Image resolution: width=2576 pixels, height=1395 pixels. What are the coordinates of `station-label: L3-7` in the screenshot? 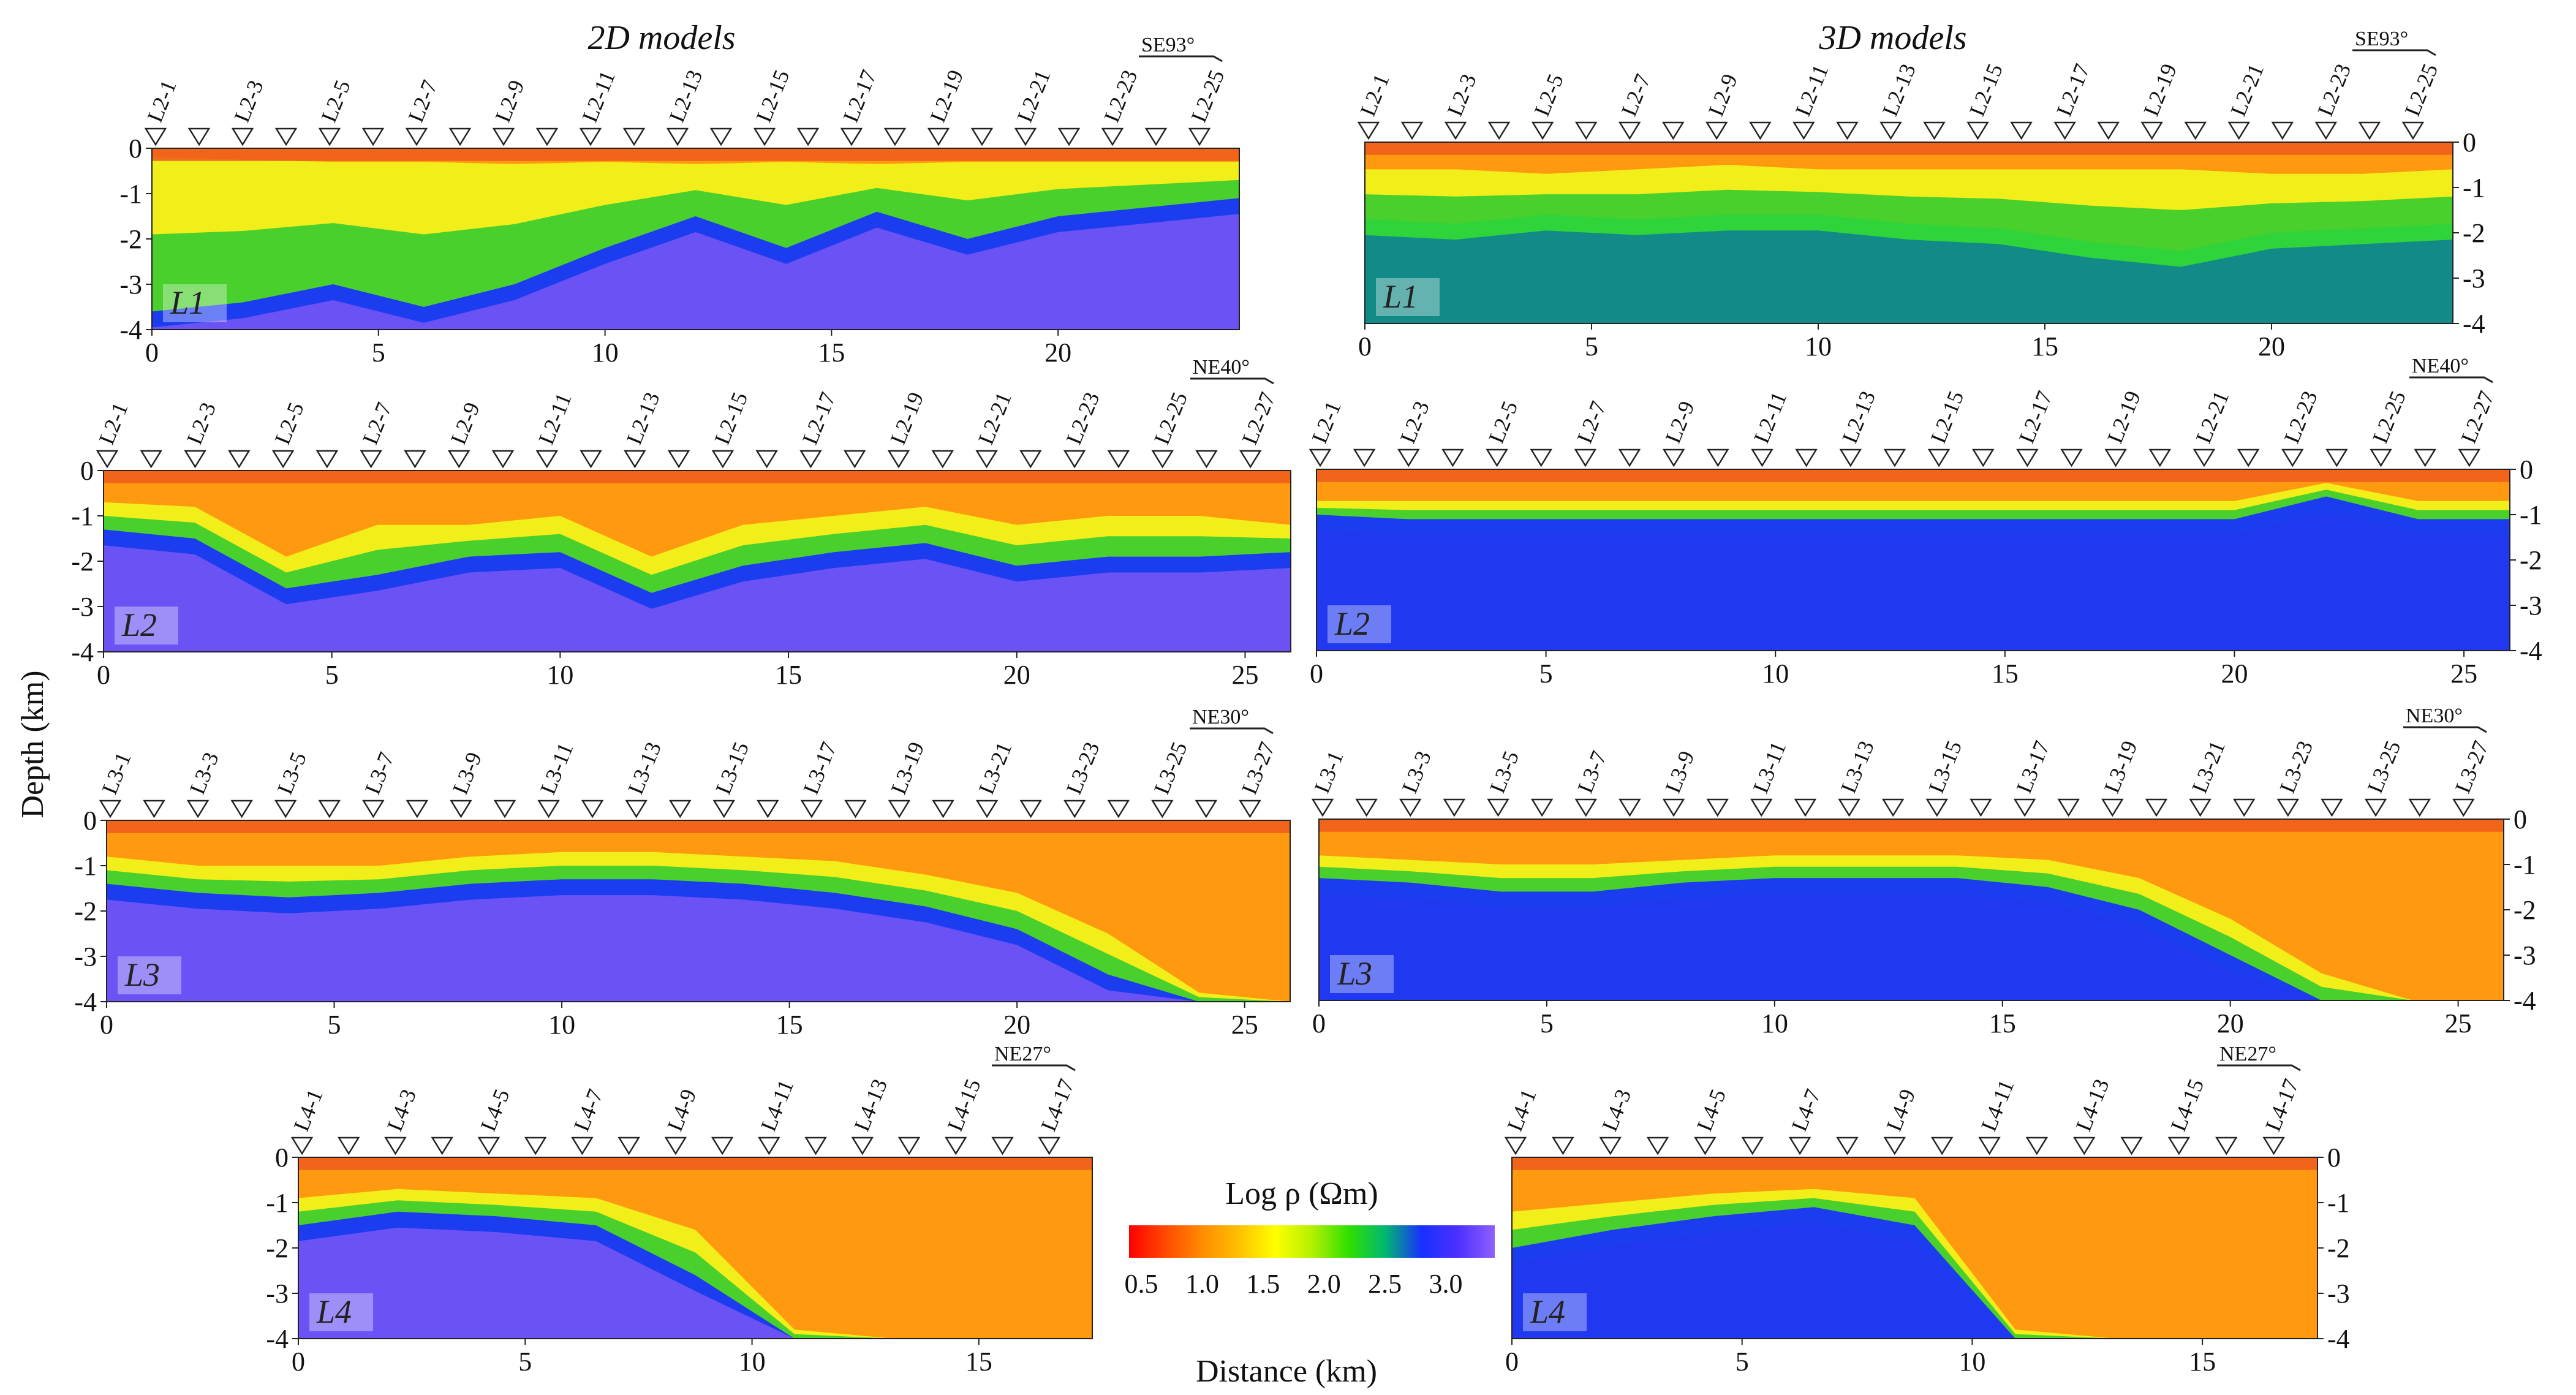 It's located at (1592, 771).